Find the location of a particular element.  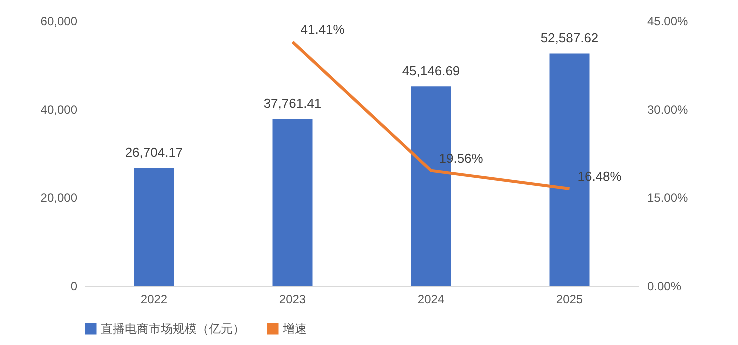

x-tick-label: 2023 is located at coordinates (292, 299).